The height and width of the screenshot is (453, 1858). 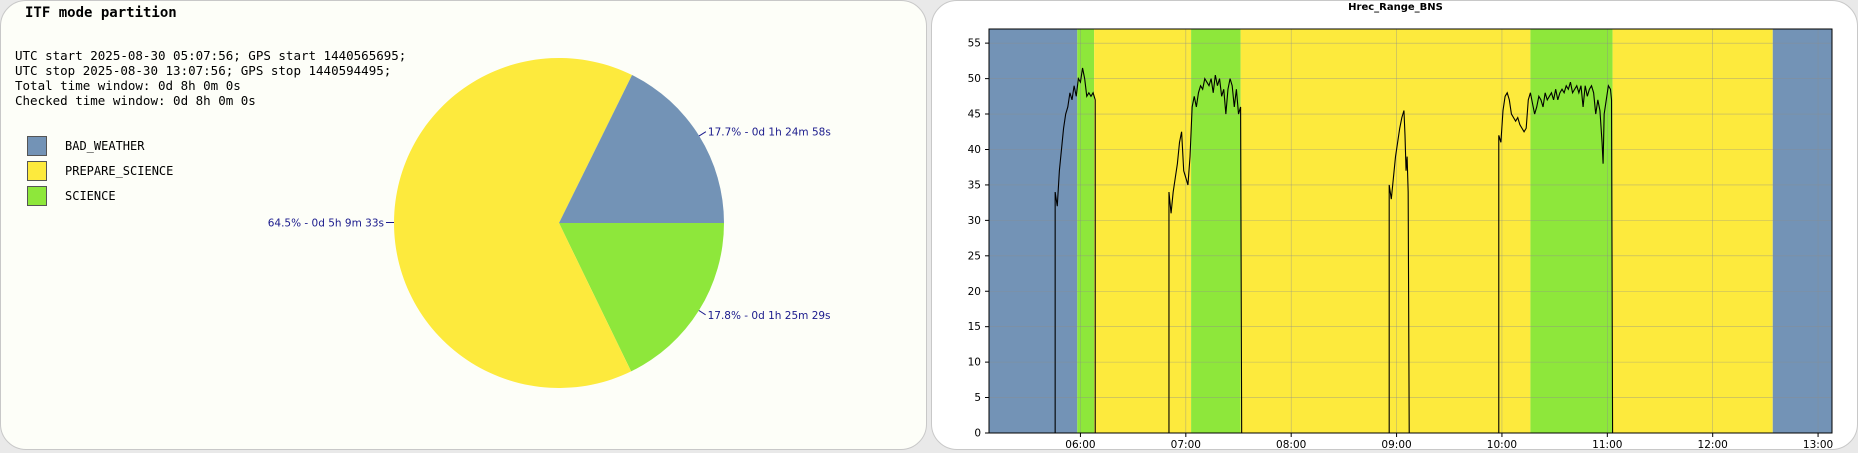 I want to click on x-tick-label: 09:00, so click(x=1396, y=444).